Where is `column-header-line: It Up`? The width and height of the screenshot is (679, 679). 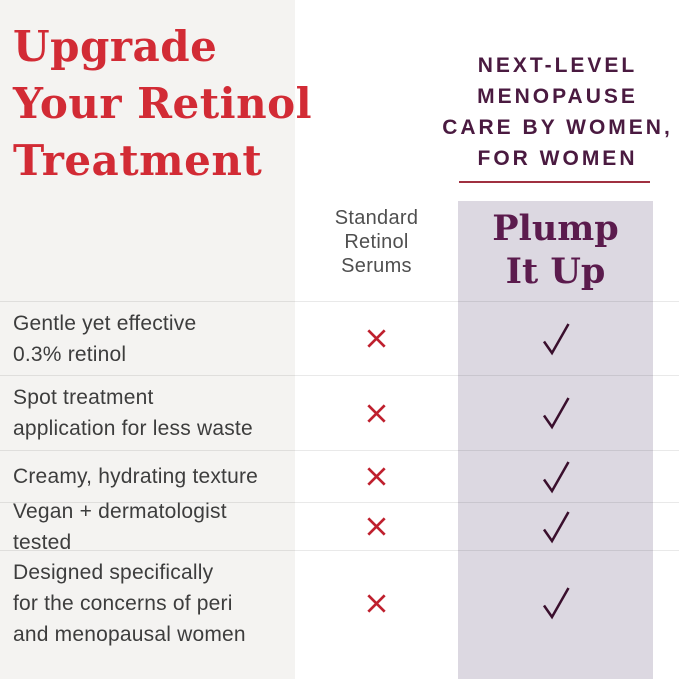
column-header-line: It Up is located at coordinates (555, 271).